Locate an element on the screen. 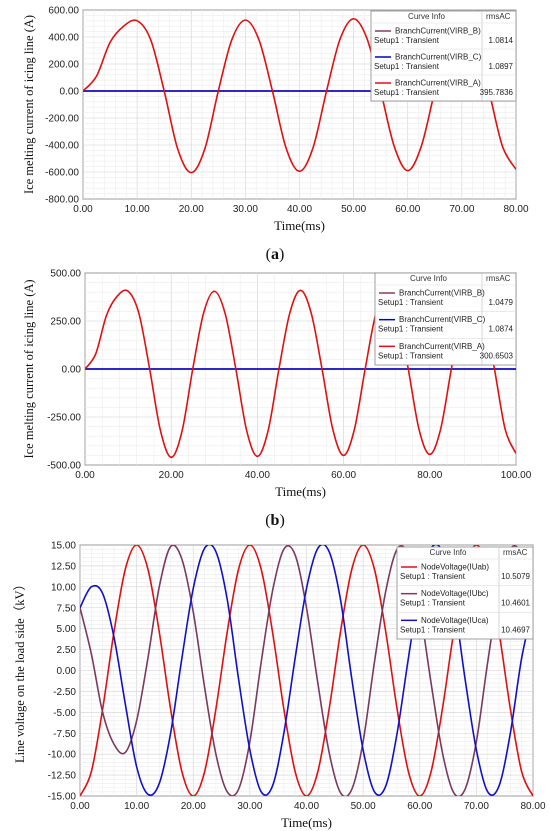 The height and width of the screenshot is (831, 550). y-tick-label: 15.00 is located at coordinates (63, 546).